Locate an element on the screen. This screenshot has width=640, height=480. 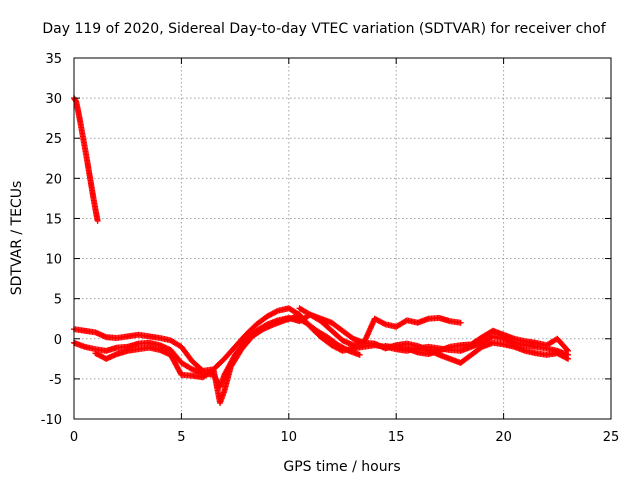
series-trace-a is located at coordinates (321, 339).